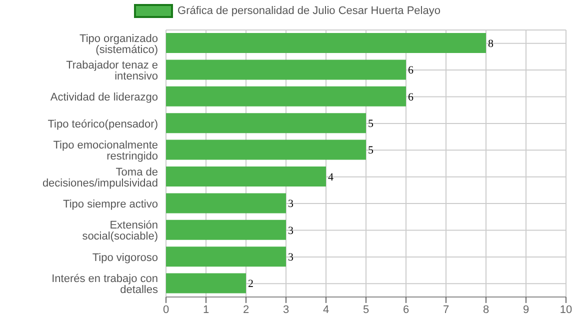  Describe the element at coordinates (251, 284) in the screenshot. I see `data-label: 2` at that location.